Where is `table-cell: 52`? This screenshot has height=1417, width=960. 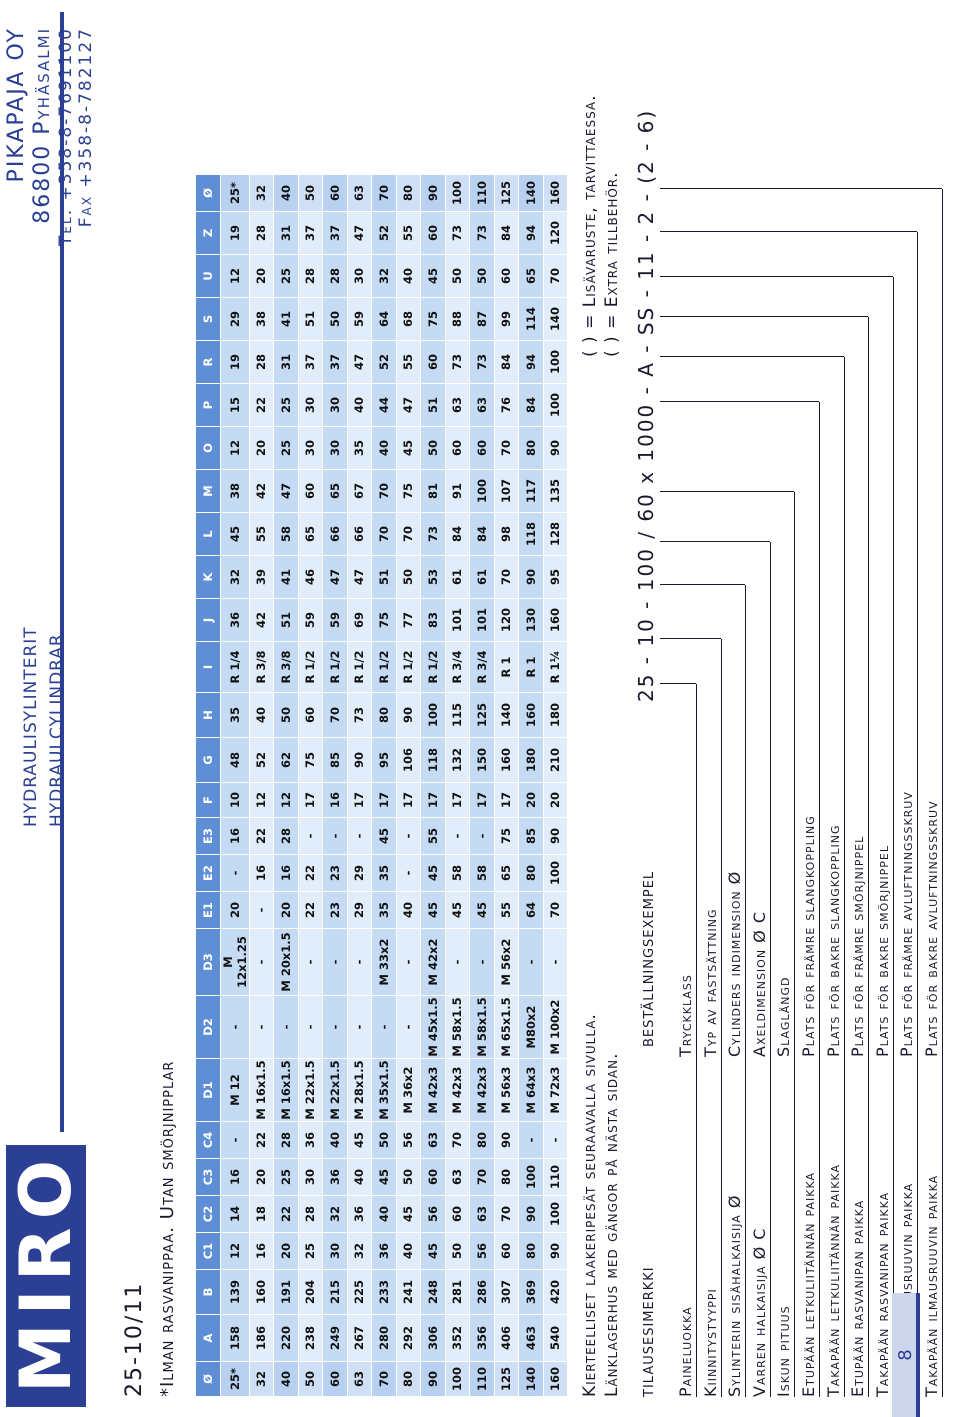
table-cell: 52 is located at coordinates (261, 760).